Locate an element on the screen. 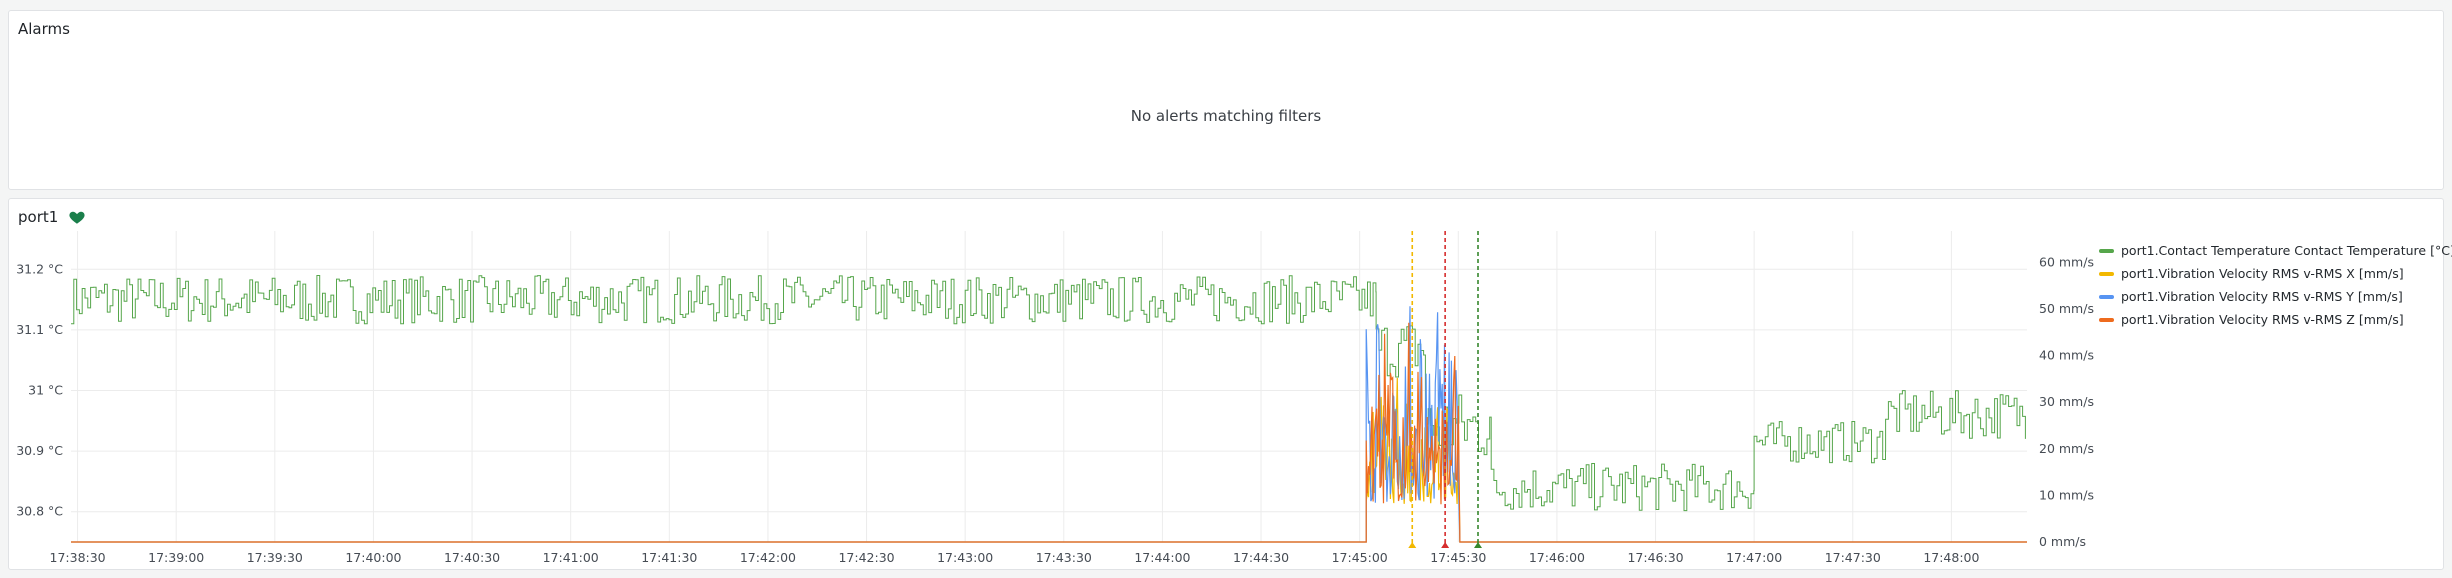 The width and height of the screenshot is (2452, 578). x-tick-label: 17:46:00 is located at coordinates (1557, 557).